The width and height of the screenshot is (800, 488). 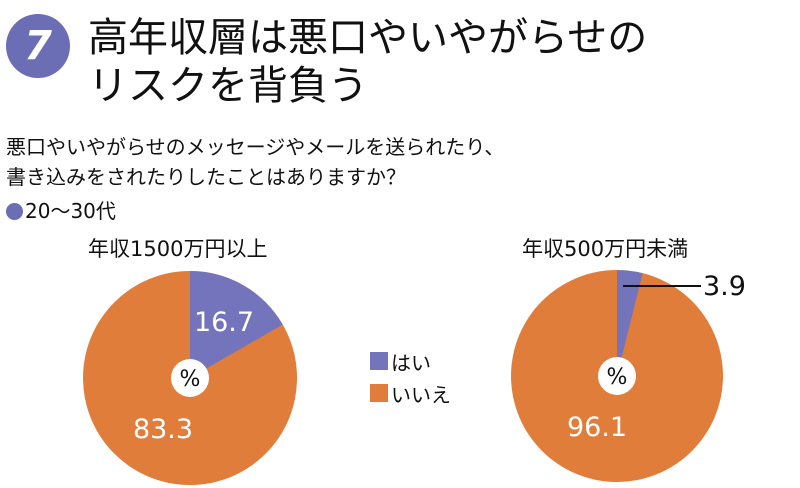 I want to click on legend-label-yes: はい, so click(x=411, y=362).